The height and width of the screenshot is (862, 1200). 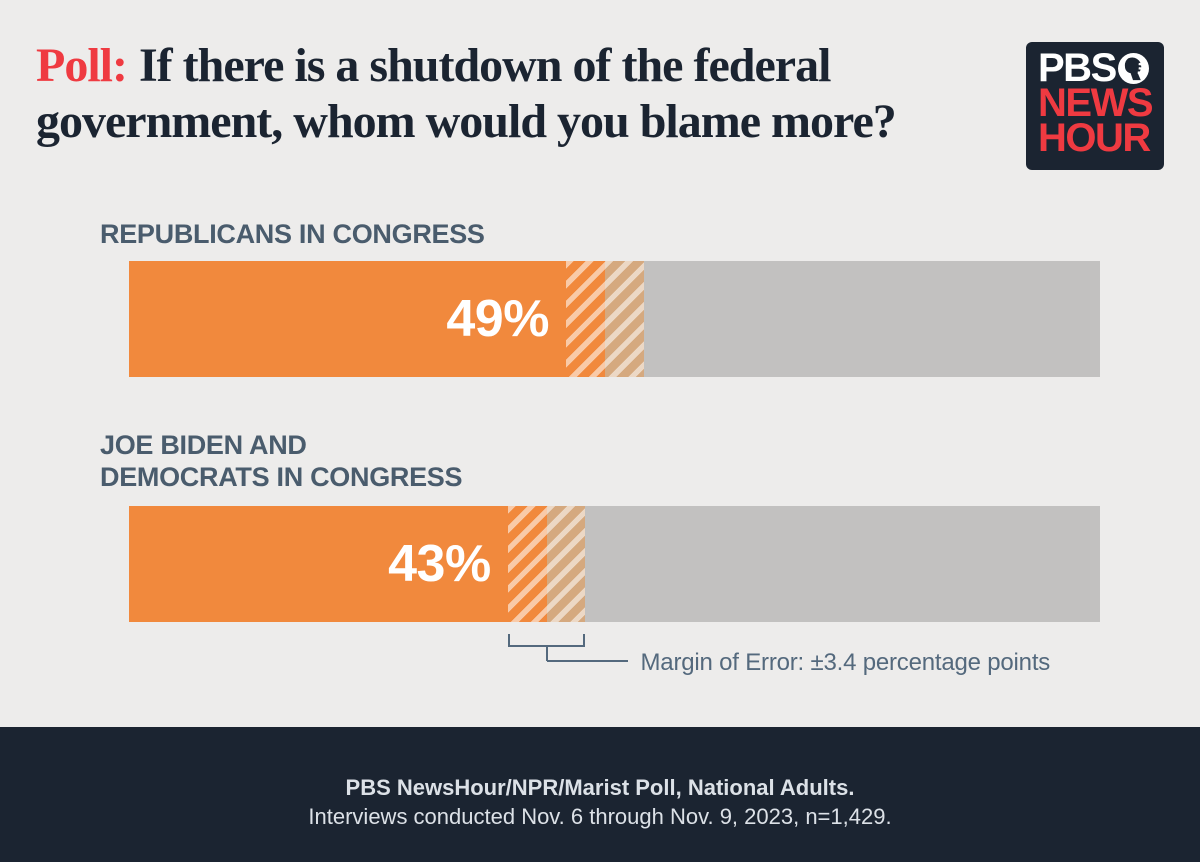 I want to click on bar-fill: 43%, so click(x=318, y=564).